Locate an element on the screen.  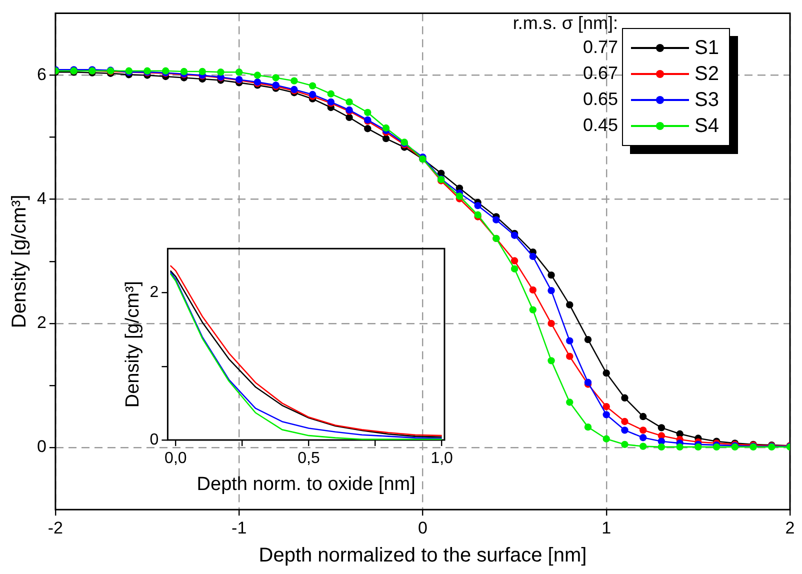
y-tick-label: 4 is located at coordinates (41, 198).